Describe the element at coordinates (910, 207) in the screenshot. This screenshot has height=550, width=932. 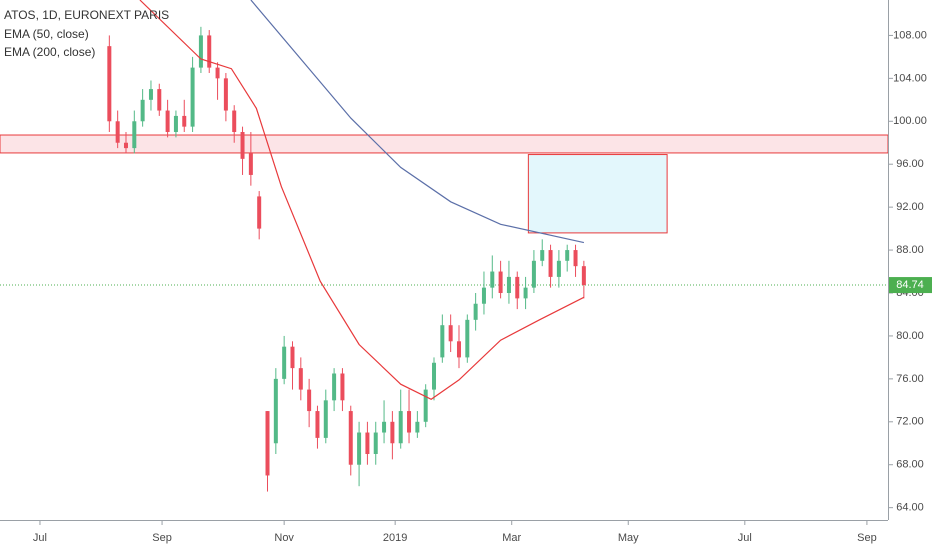
I see `y-tick-label: 92.00` at that location.